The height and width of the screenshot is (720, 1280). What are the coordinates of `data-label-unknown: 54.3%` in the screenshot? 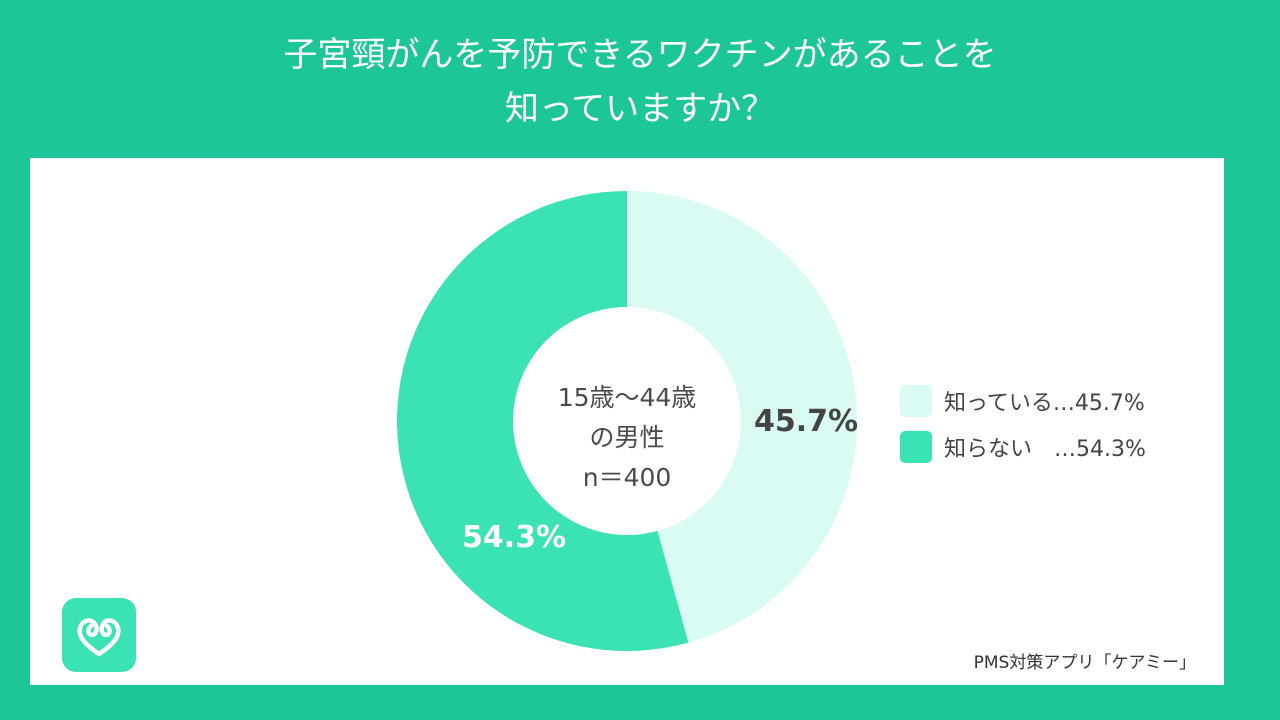 It's located at (514, 537).